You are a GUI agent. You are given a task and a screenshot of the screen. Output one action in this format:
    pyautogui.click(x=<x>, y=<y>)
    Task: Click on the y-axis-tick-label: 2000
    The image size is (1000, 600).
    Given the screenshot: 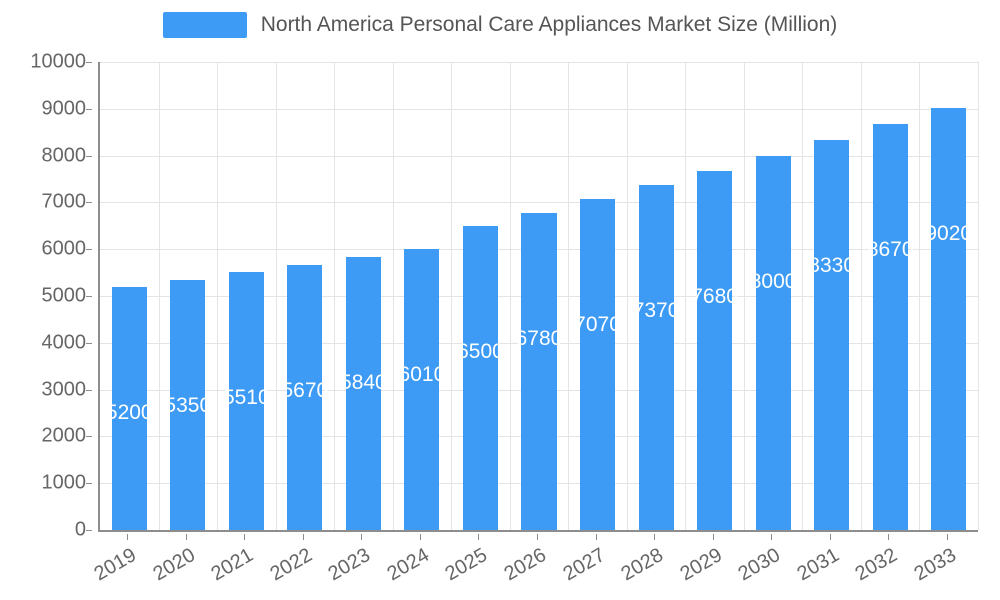 What is the action you would take?
    pyautogui.click(x=64, y=435)
    